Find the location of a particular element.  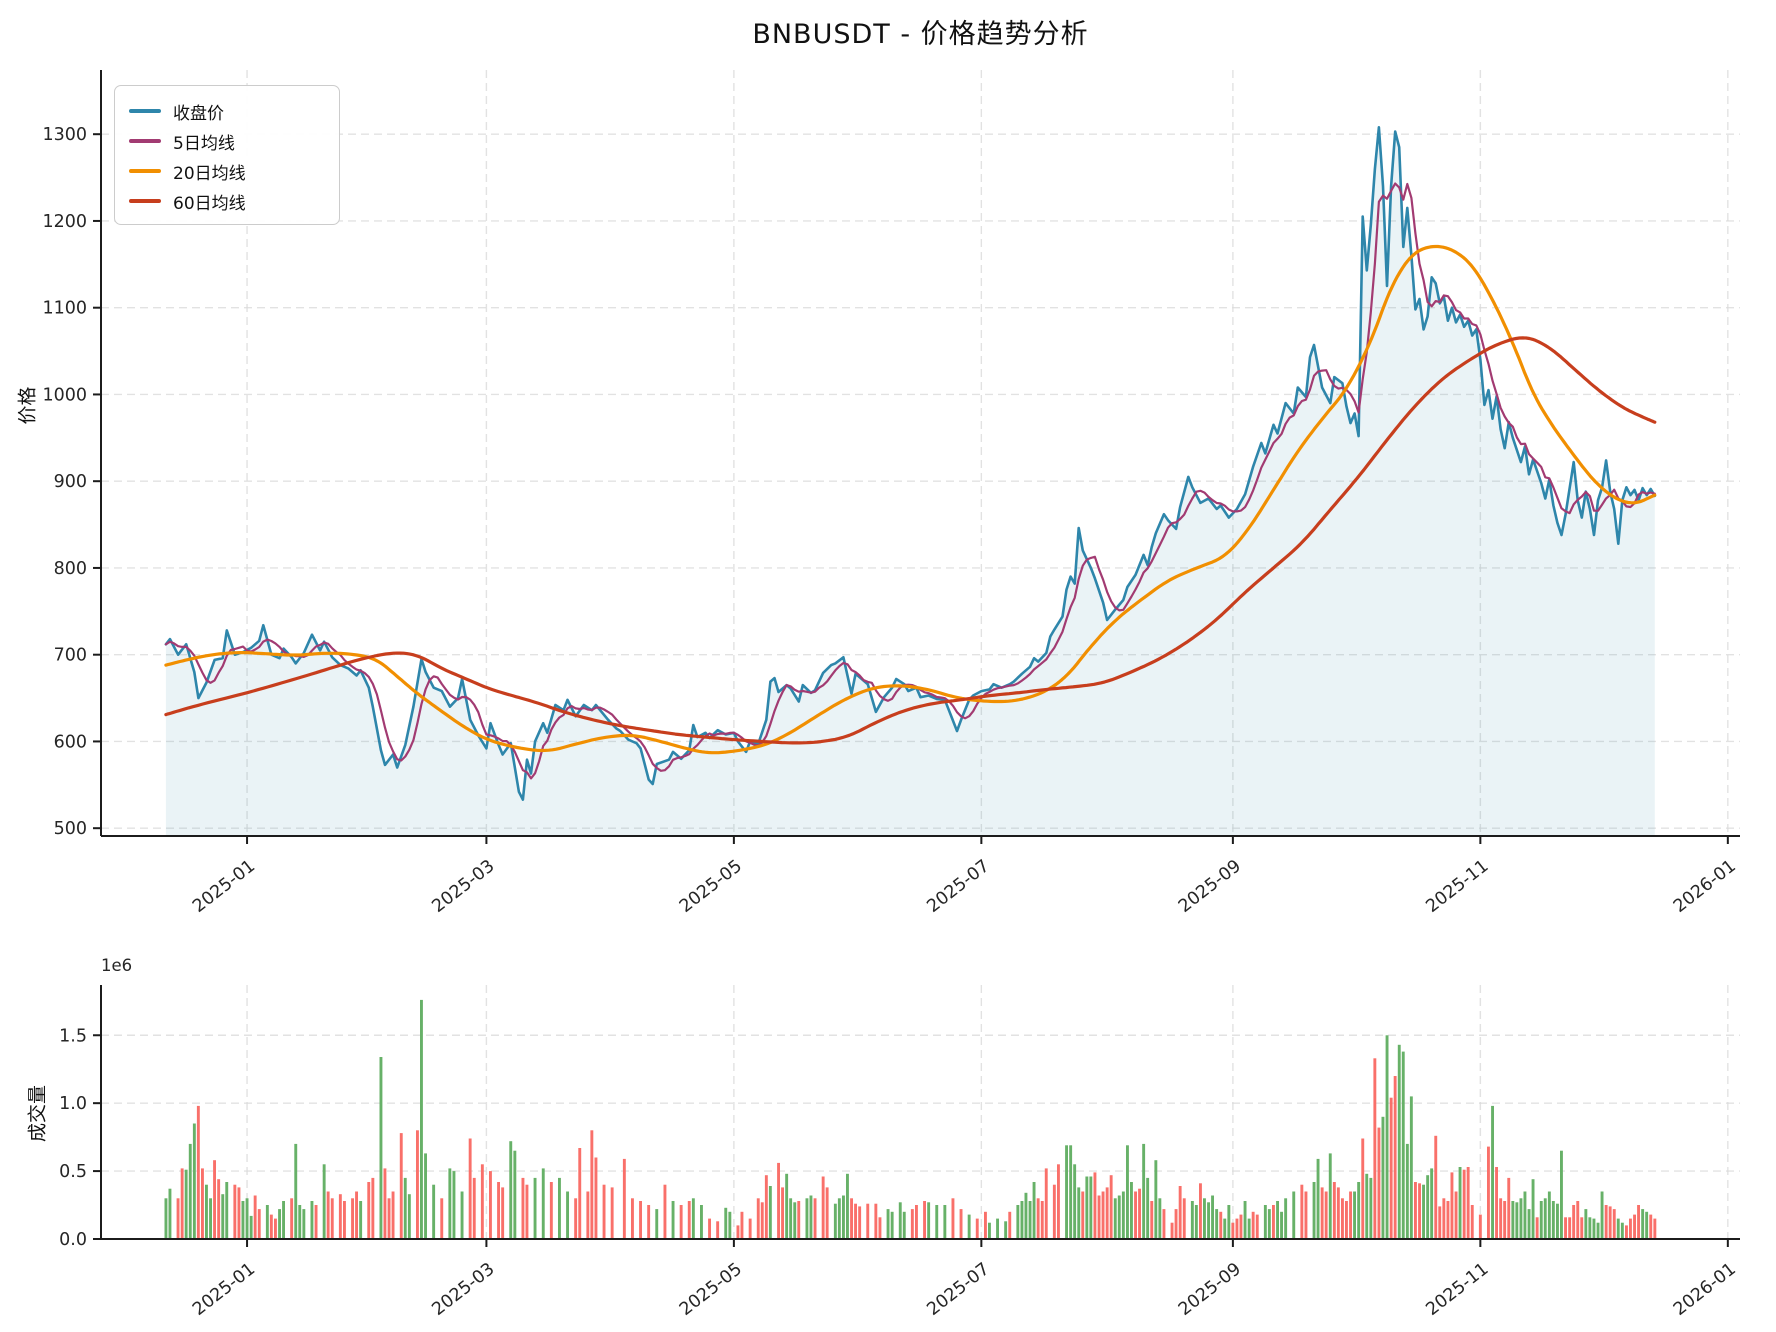

legend-item-ma20: 20日均线 is located at coordinates (227, 171).